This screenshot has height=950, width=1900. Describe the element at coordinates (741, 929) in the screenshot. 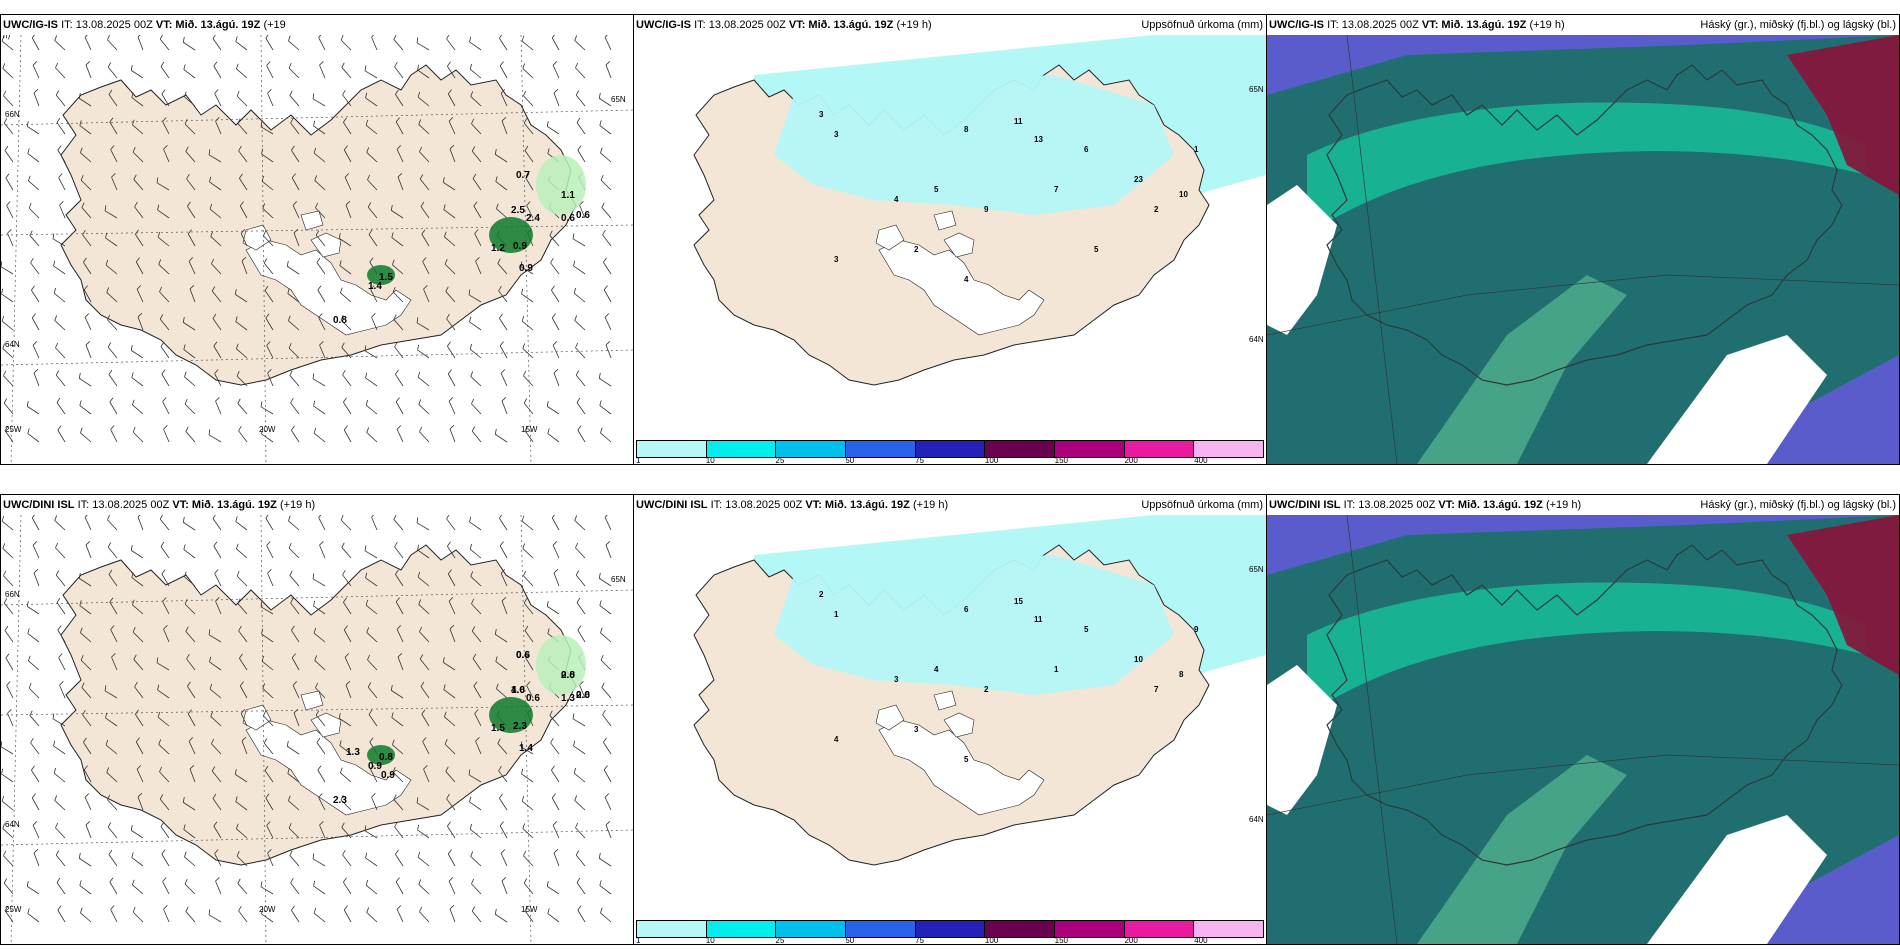

I see `colorbar-swatch` at that location.